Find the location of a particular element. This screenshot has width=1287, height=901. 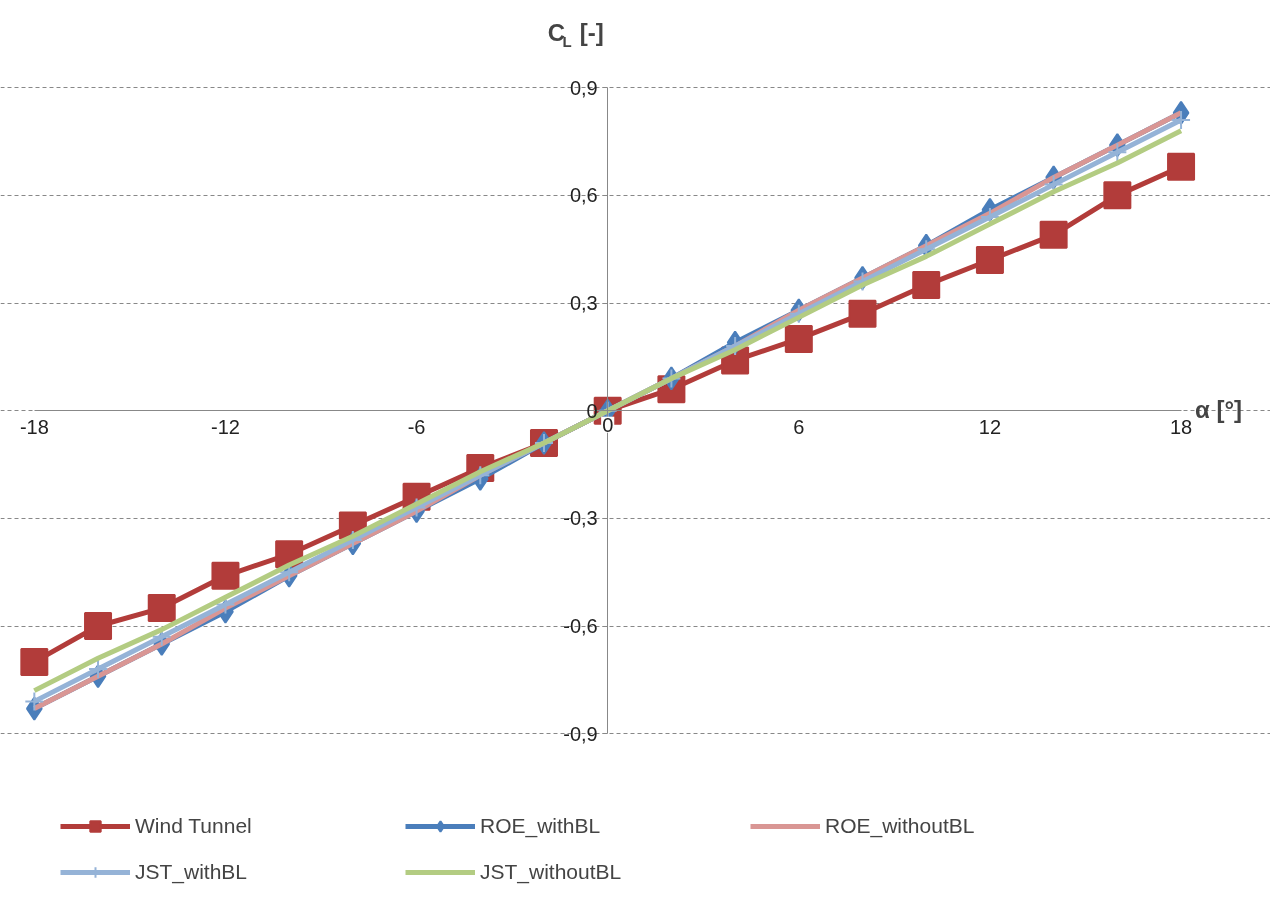

x-tick-label: -12 is located at coordinates (225, 426).